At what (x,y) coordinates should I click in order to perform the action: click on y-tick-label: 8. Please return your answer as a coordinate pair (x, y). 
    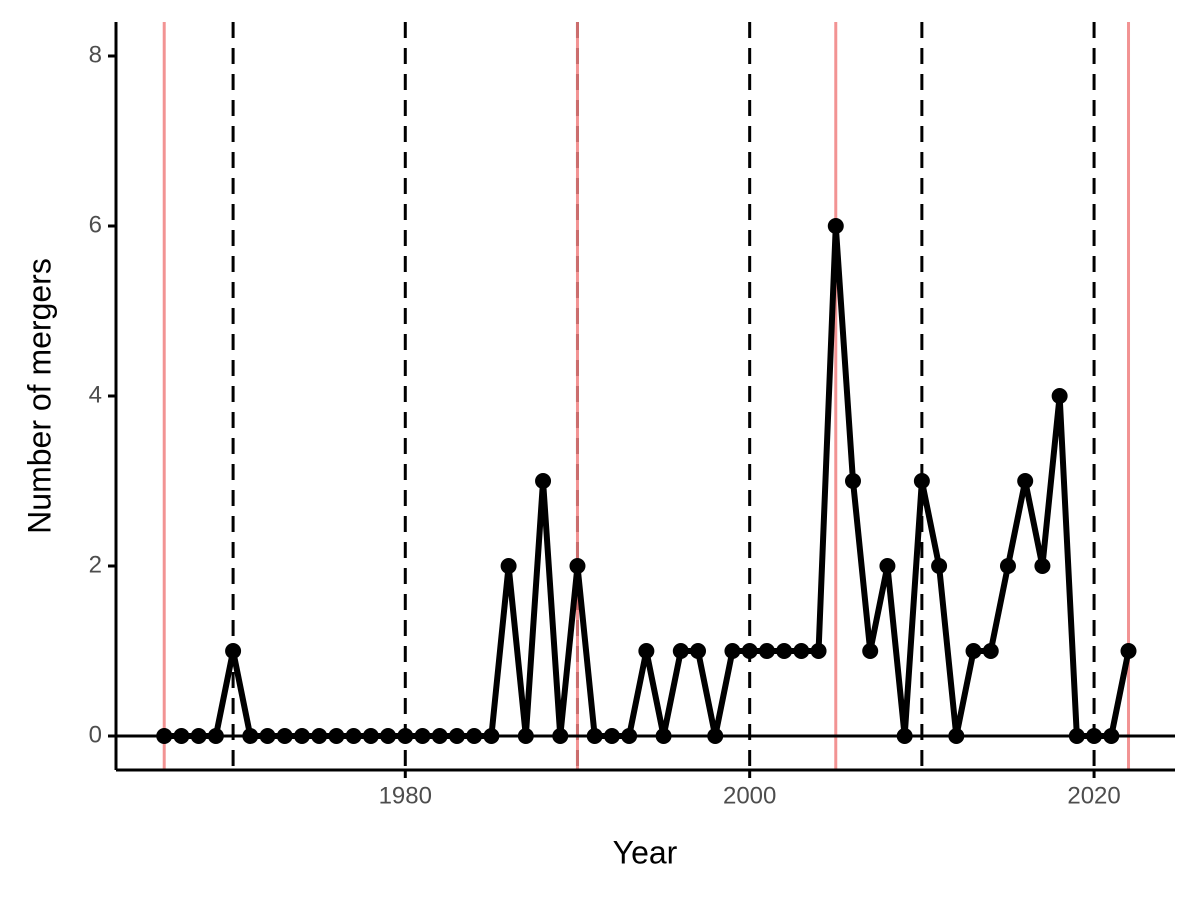
    Looking at the image, I should click on (95, 54).